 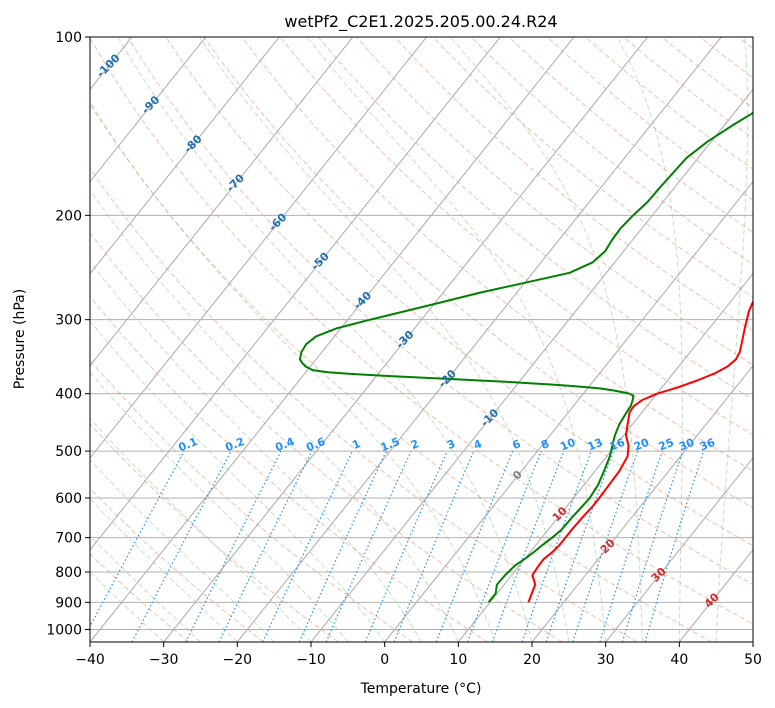 What do you see at coordinates (420, 22) in the screenshot?
I see `chart-title: wetPf2_C2E1.2025.205.00.24.R24` at bounding box center [420, 22].